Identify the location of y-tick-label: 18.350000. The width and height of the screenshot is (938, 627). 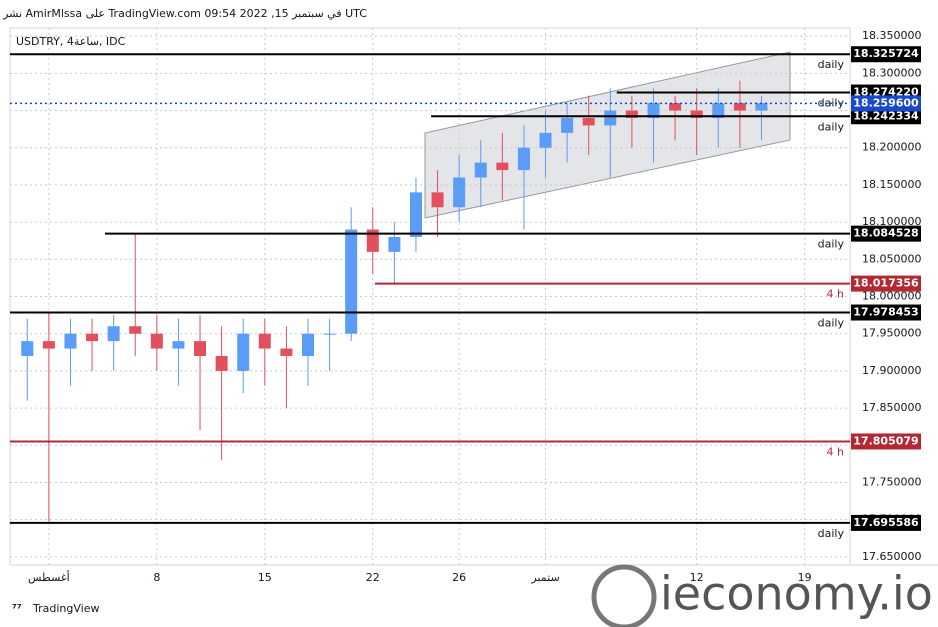
(892, 35).